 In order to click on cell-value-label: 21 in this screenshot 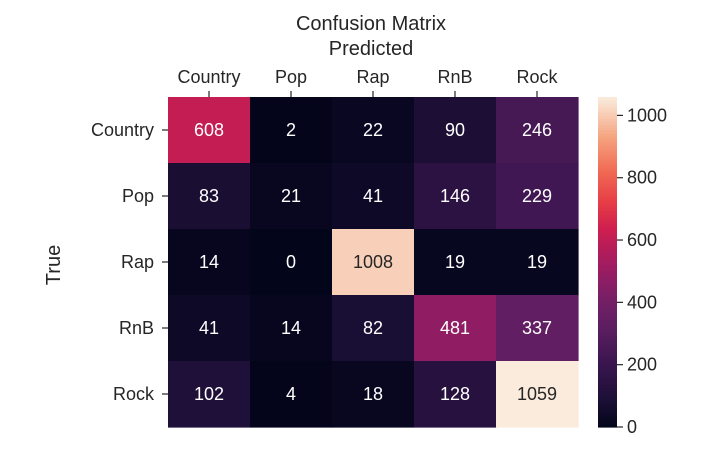, I will do `click(291, 196)`.